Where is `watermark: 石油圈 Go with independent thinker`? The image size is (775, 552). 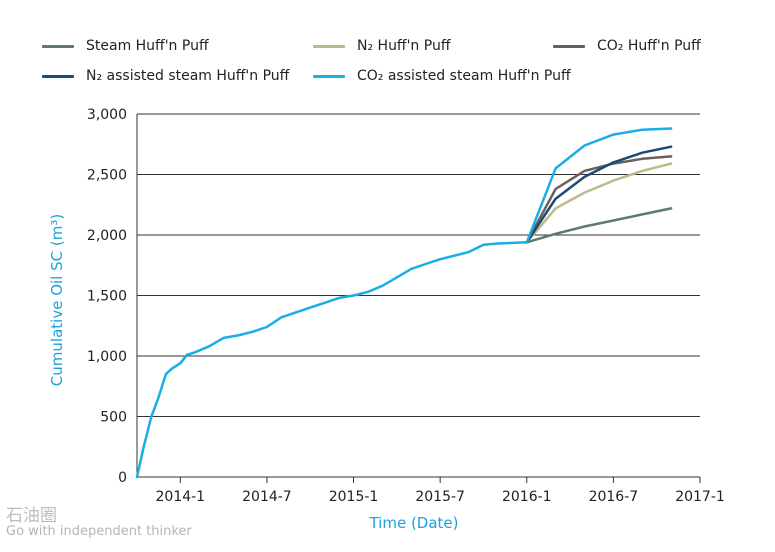 watermark: 石油圈 Go with independent thinker is located at coordinates (99, 524).